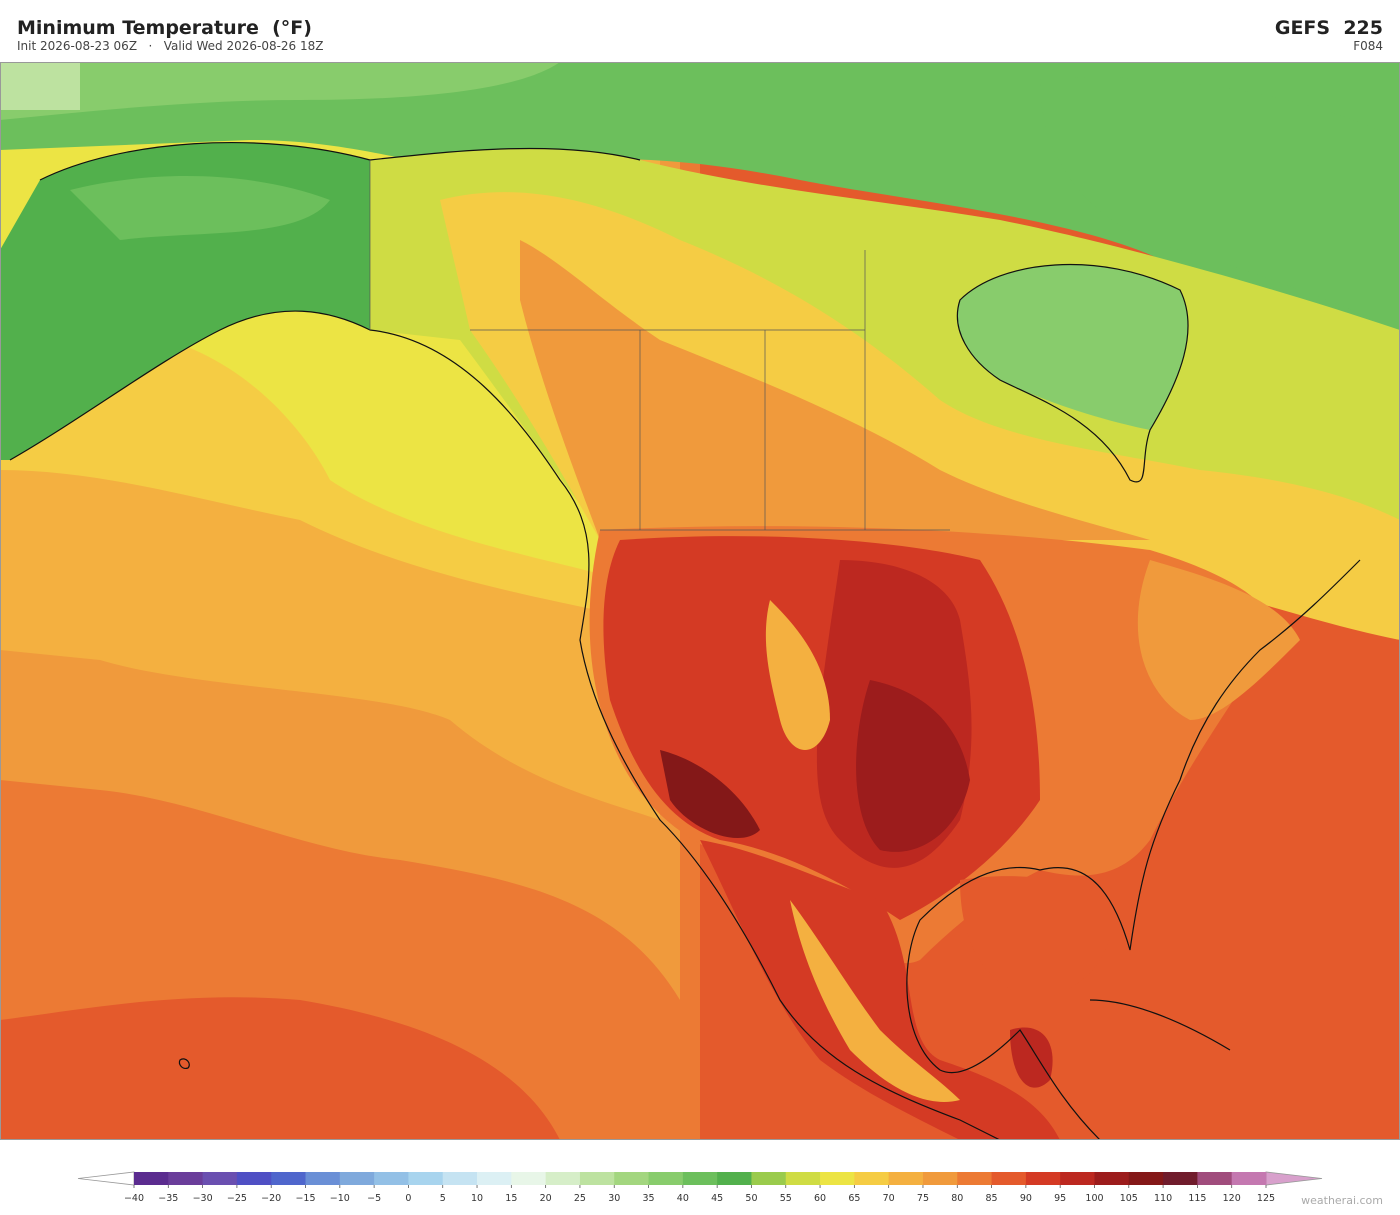  I want to click on colorbar-tick-label: −30, so click(203, 1198).